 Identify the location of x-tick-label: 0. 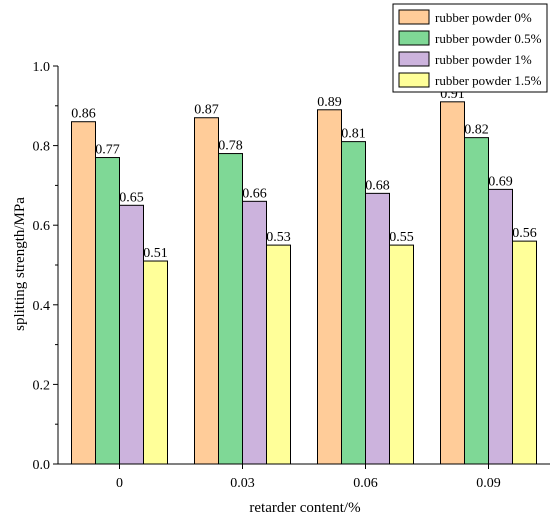
(119, 483).